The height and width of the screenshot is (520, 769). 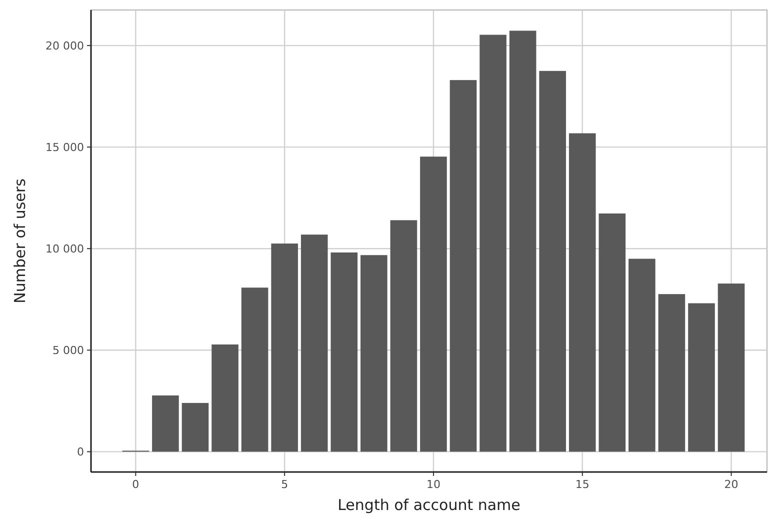 What do you see at coordinates (136, 484) in the screenshot?
I see `x-tick-label: 0` at bounding box center [136, 484].